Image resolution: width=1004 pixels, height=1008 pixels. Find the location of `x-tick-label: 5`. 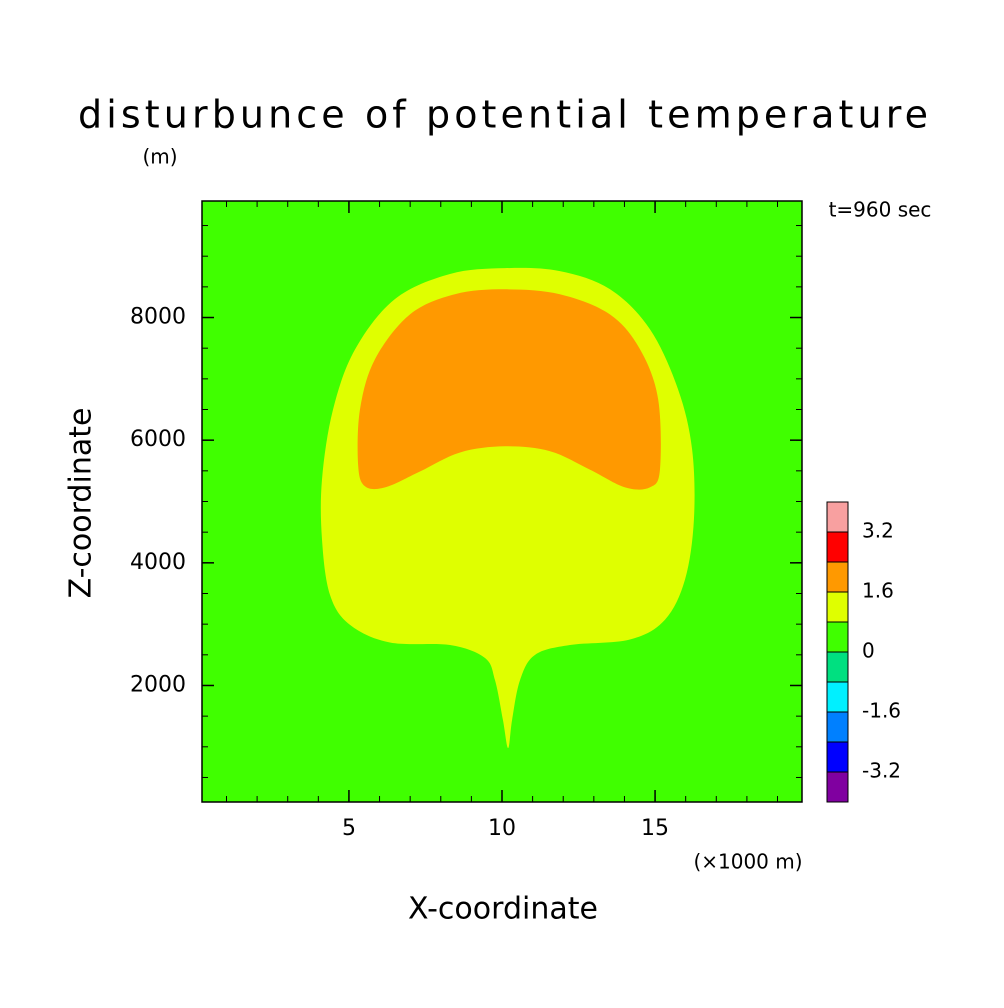

x-tick-label: 5 is located at coordinates (349, 828).